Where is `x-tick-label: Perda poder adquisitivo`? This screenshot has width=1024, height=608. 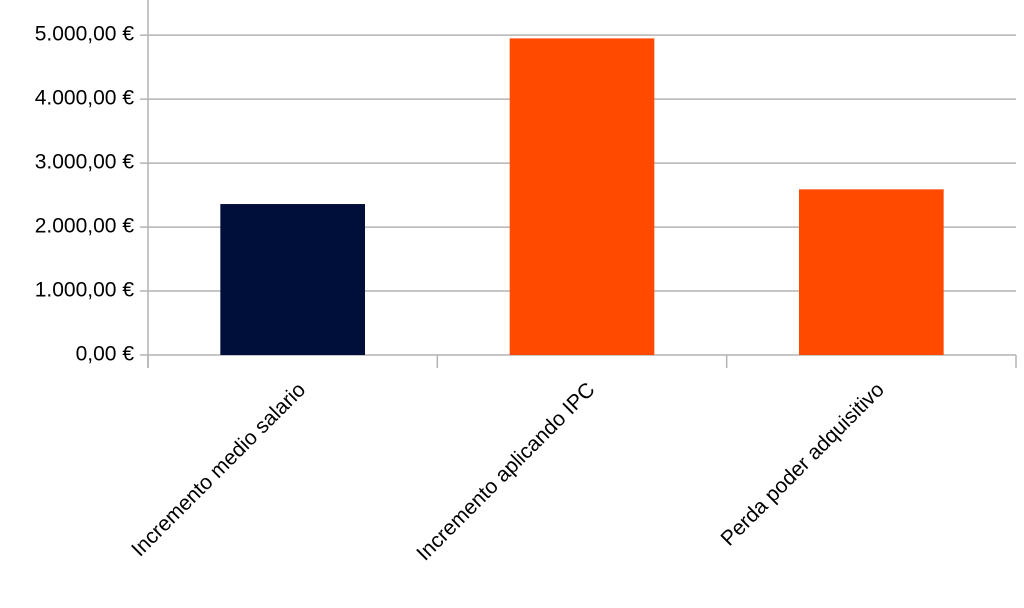
x-tick-label: Perda poder adquisitivo is located at coordinates (803, 464).